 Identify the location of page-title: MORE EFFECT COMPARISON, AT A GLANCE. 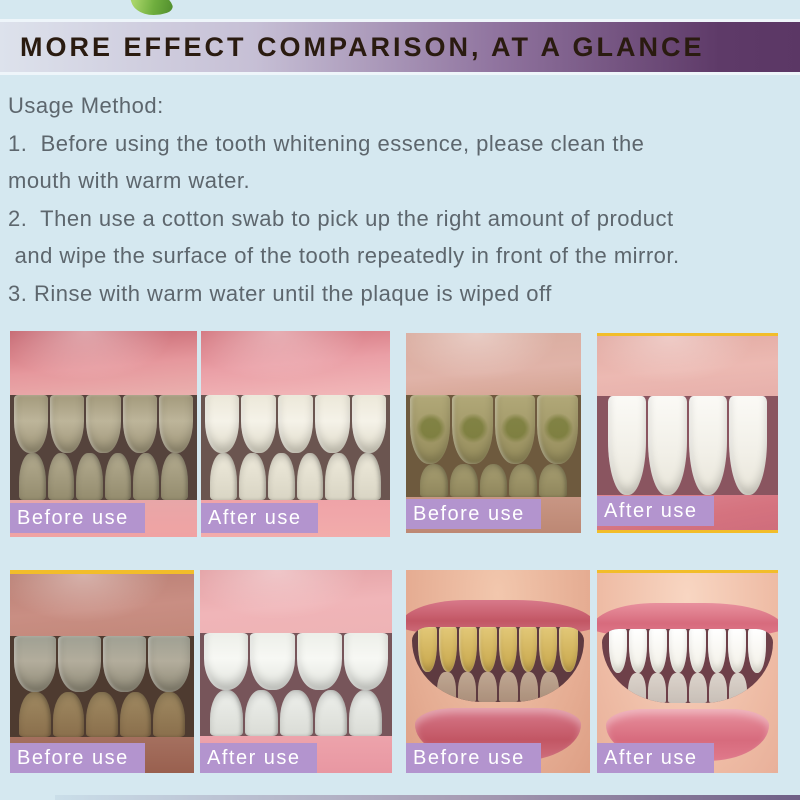
(362, 46).